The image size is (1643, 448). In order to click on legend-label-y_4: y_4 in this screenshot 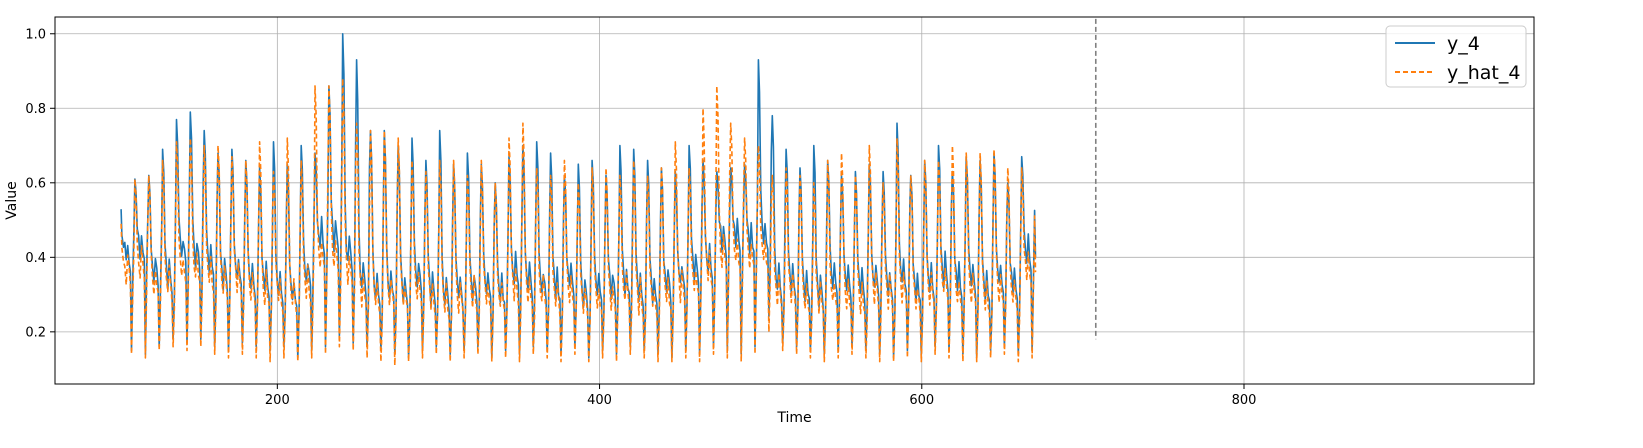, I will do `click(1463, 44)`.